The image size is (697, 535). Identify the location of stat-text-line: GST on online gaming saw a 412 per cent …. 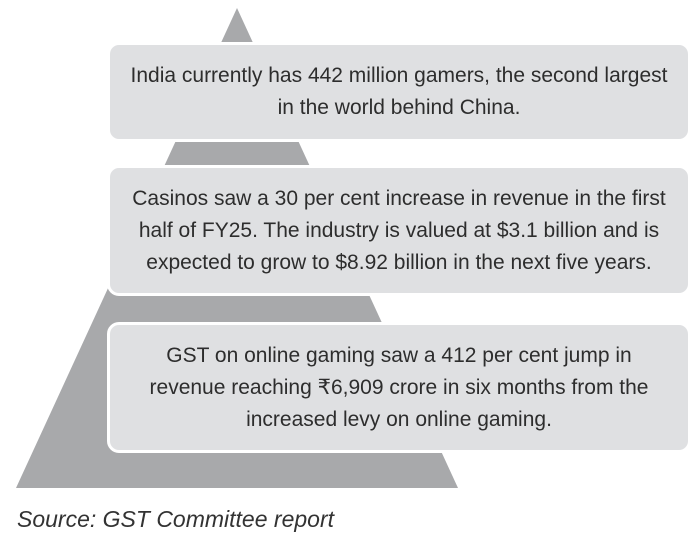
(399, 355).